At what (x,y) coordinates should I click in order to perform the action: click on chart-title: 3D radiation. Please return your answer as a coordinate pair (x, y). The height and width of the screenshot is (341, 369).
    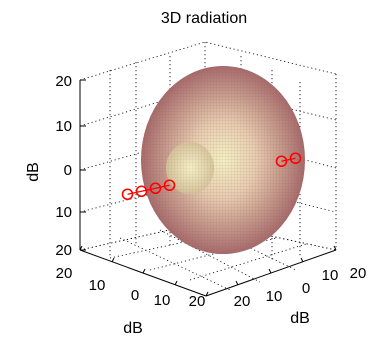
    Looking at the image, I should click on (204, 18).